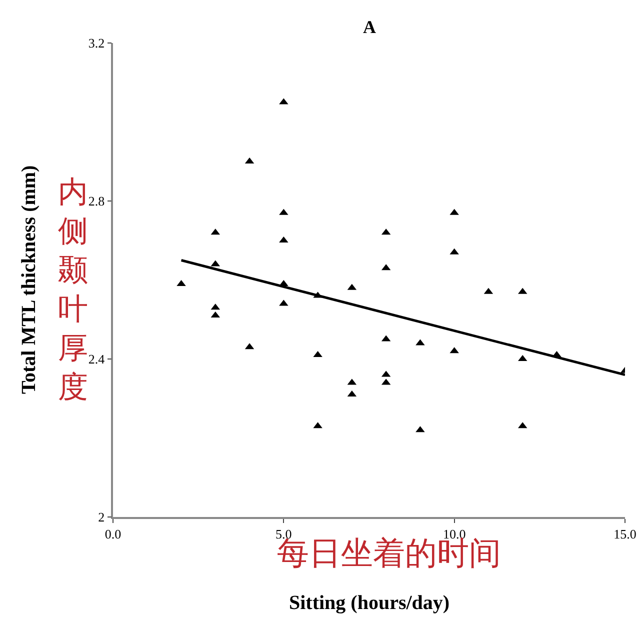  What do you see at coordinates (96, 43) in the screenshot?
I see `y-tick-label: 3.2` at bounding box center [96, 43].